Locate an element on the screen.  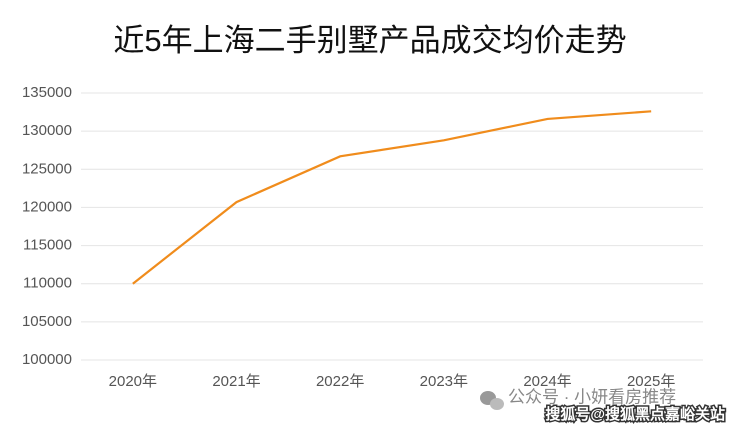
wechat-icon is located at coordinates (492, 400).